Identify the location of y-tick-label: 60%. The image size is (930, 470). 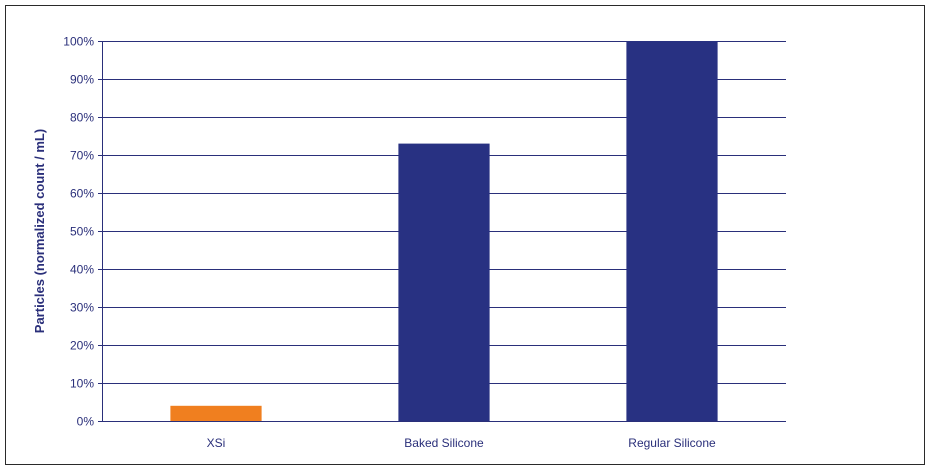
(82, 194).